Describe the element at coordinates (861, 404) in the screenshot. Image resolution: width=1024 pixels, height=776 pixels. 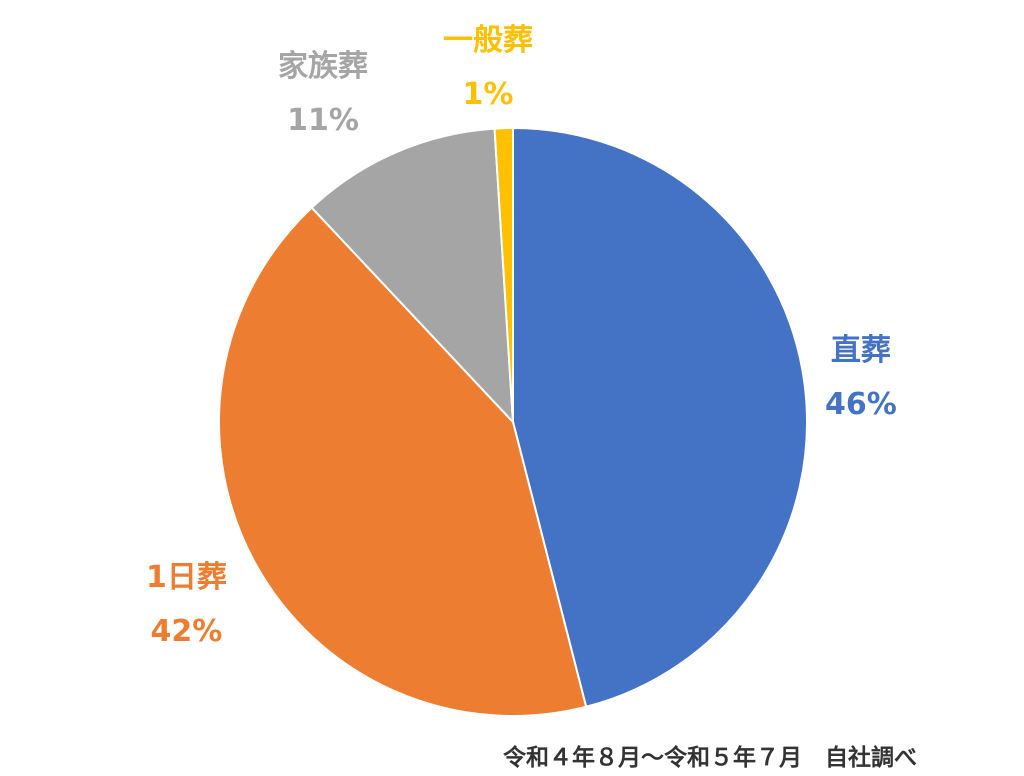
I see `slice-pct-chokusou: 46%` at that location.